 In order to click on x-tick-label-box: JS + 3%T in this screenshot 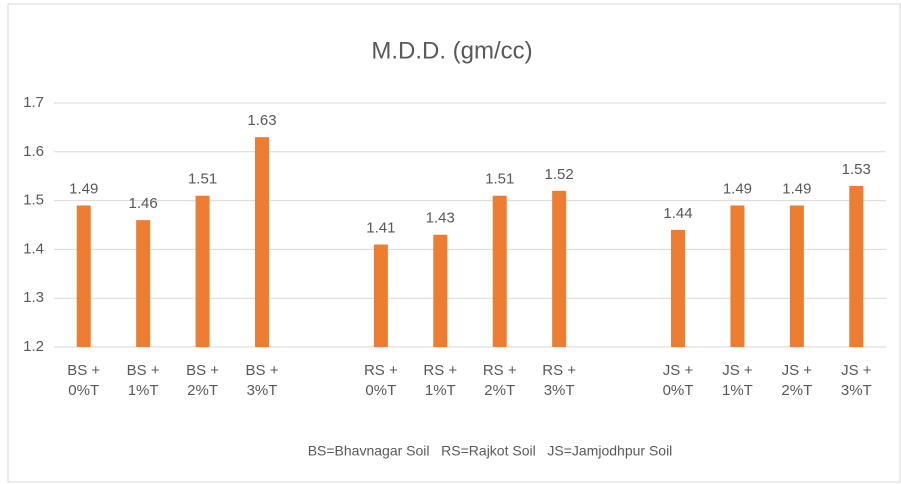, I will do `click(856, 380)`.